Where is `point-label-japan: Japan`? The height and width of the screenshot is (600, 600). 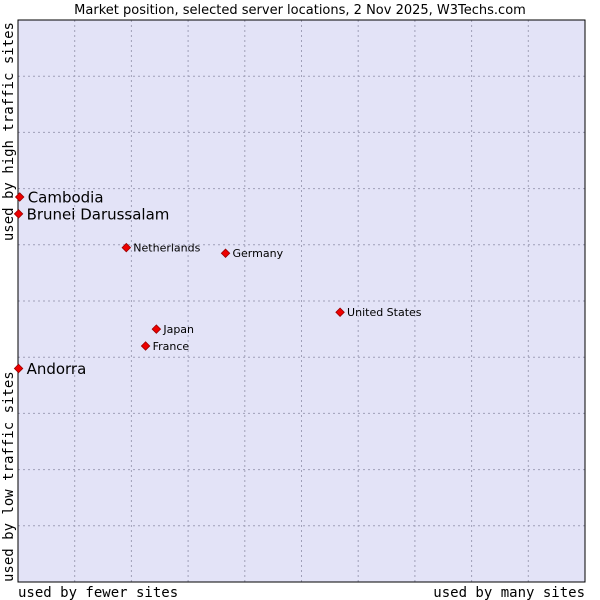
point-label-japan: Japan is located at coordinates (178, 329).